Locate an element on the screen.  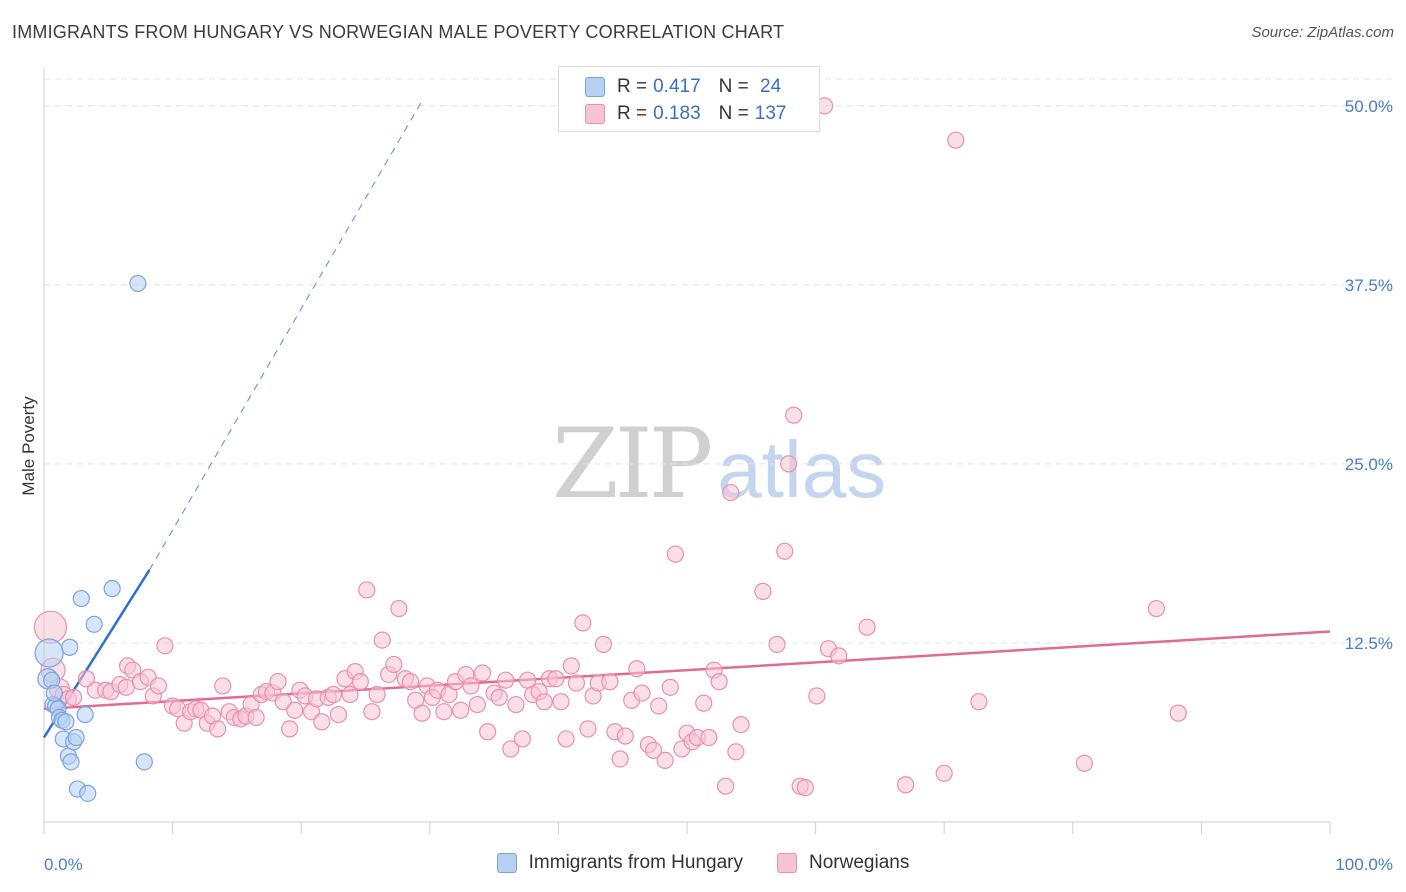
y-tick-label: 12.5% is located at coordinates (1369, 643).